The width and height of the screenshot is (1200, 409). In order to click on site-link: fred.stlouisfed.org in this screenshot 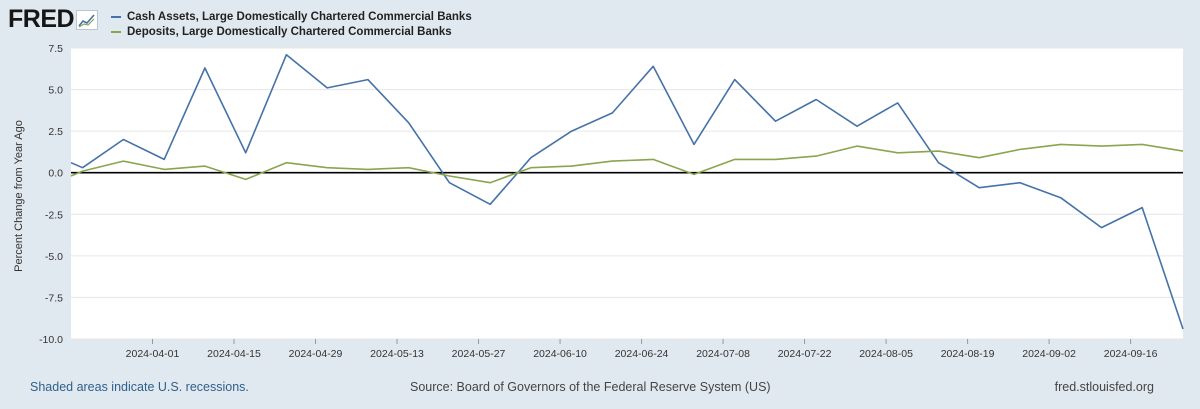, I will do `click(1104, 387)`.